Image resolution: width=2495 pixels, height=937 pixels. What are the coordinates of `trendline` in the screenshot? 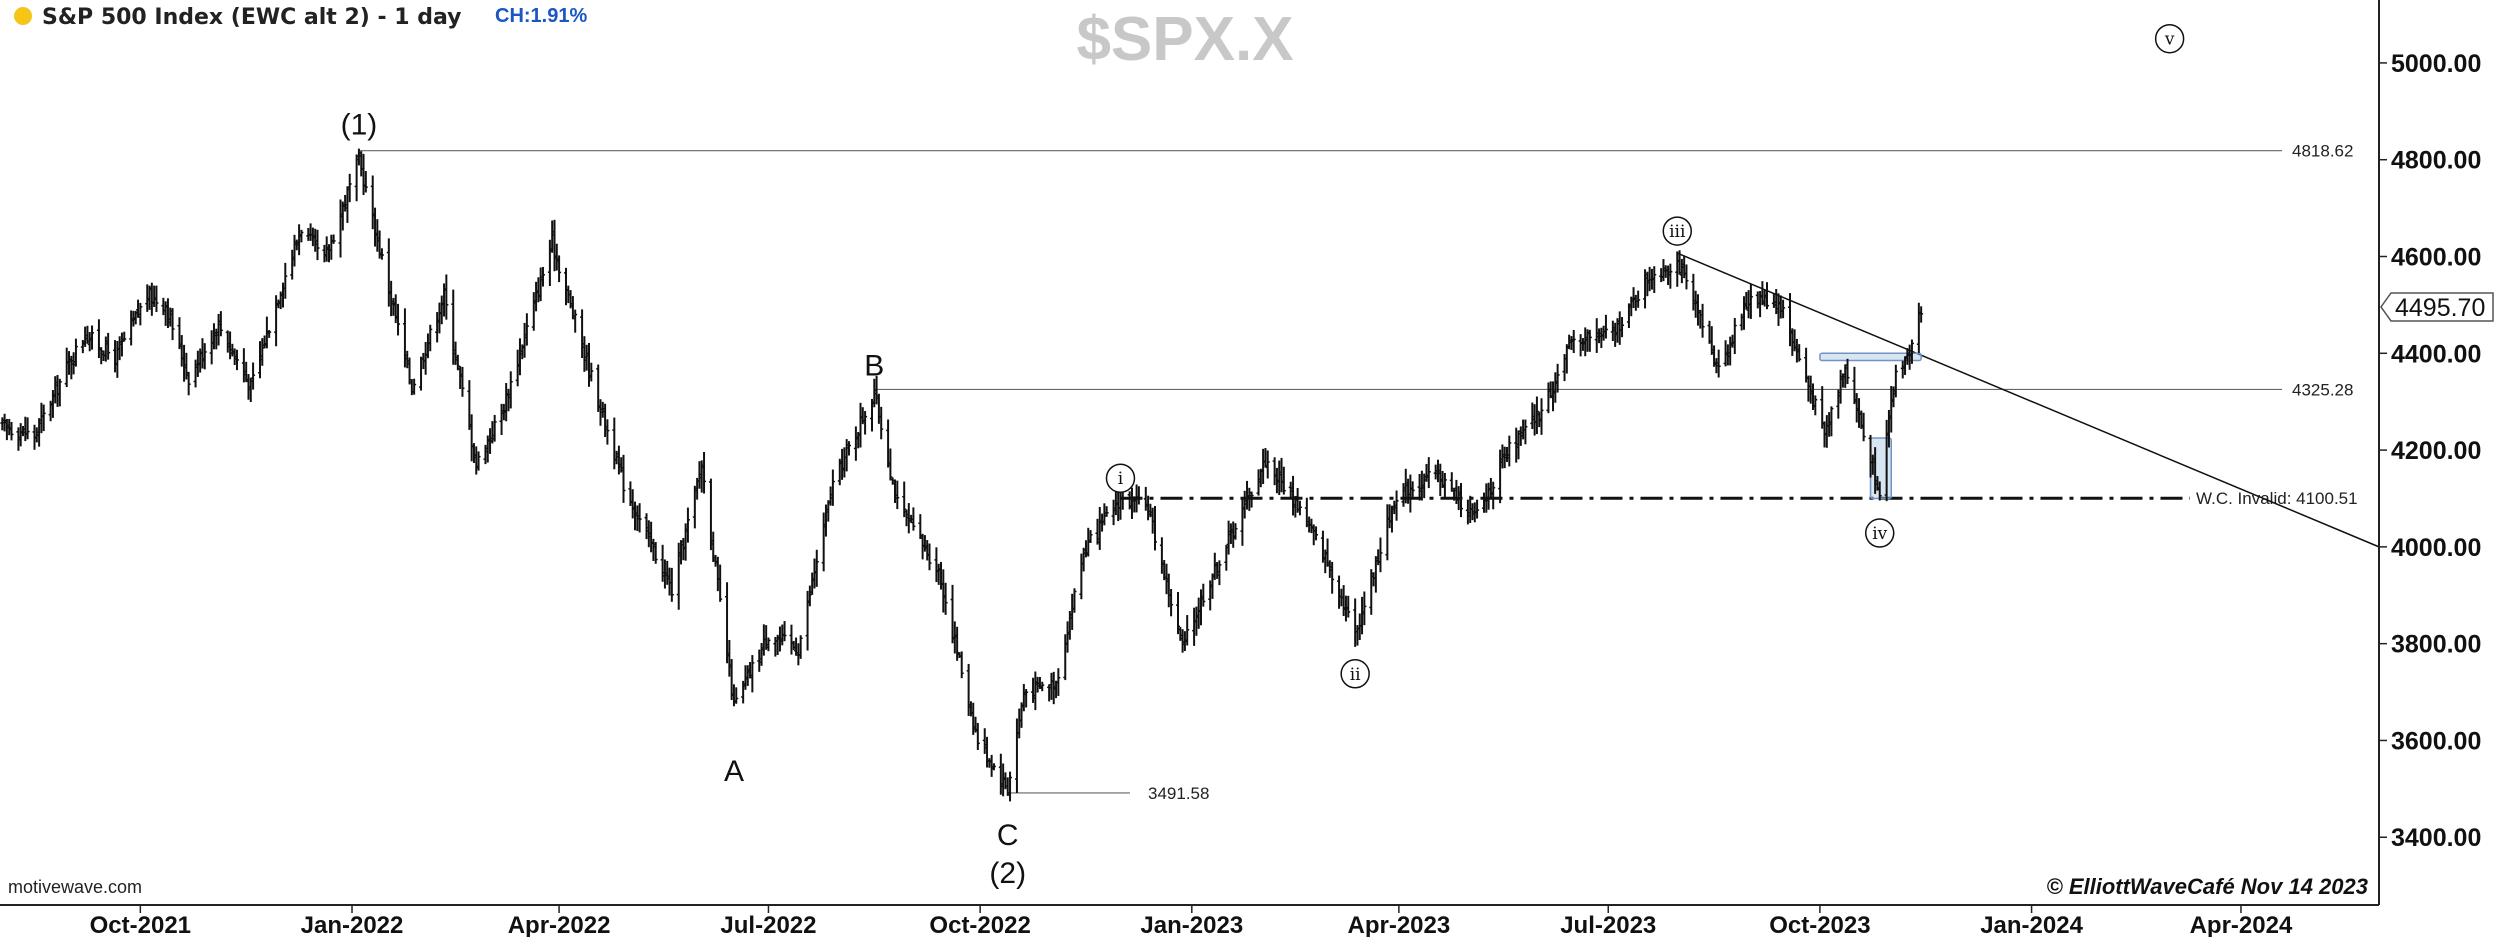 It's located at (2028, 400).